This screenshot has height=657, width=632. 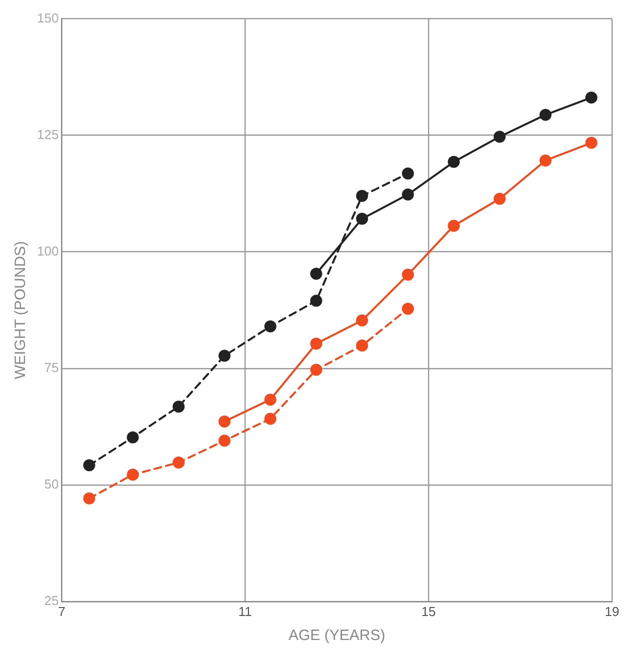 What do you see at coordinates (51, 600) in the screenshot?
I see `y-tick-label: 25` at bounding box center [51, 600].